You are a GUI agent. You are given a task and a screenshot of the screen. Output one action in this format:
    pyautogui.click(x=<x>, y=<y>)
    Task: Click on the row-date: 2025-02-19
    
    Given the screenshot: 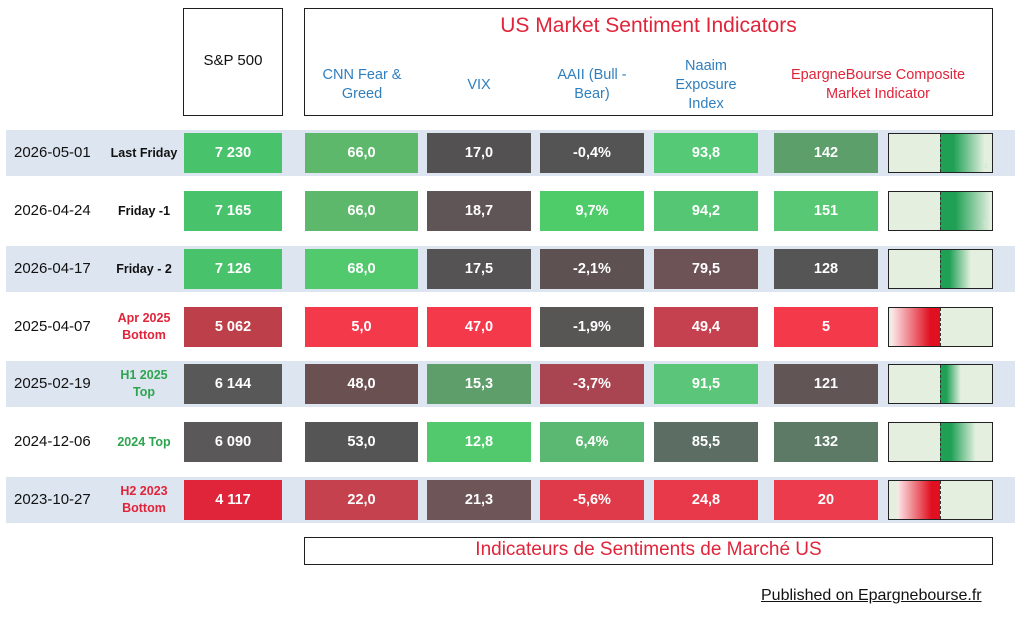 What is the action you would take?
    pyautogui.click(x=52, y=383)
    